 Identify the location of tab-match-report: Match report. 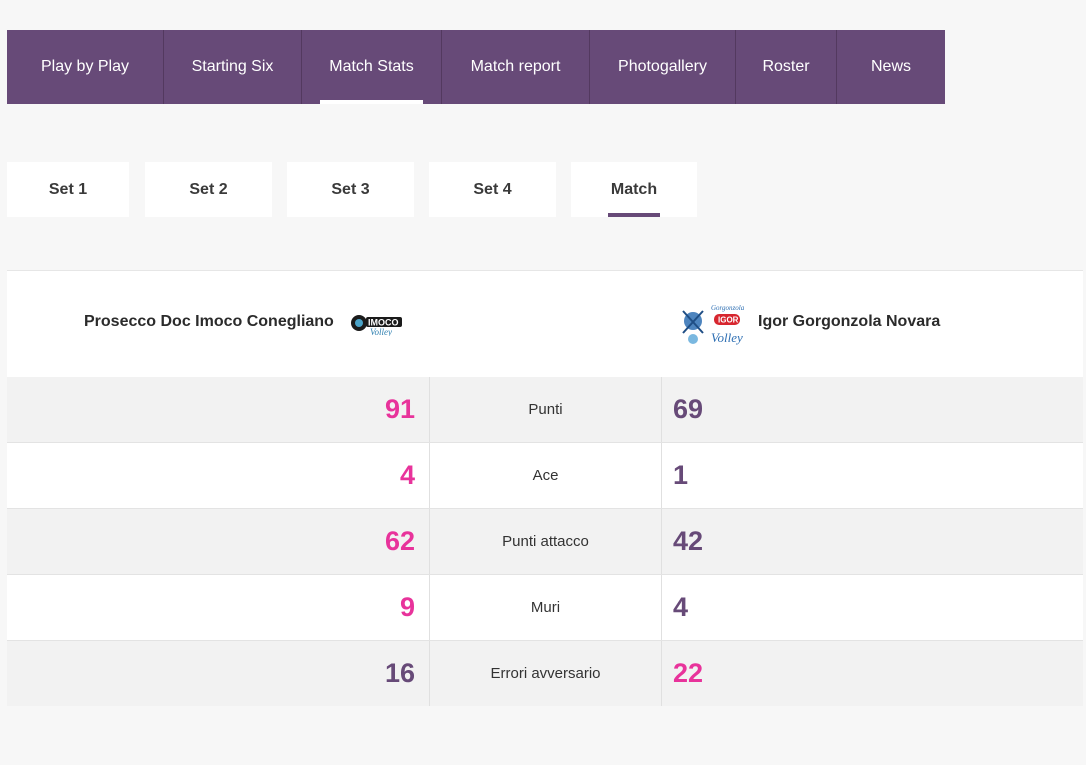
(516, 67).